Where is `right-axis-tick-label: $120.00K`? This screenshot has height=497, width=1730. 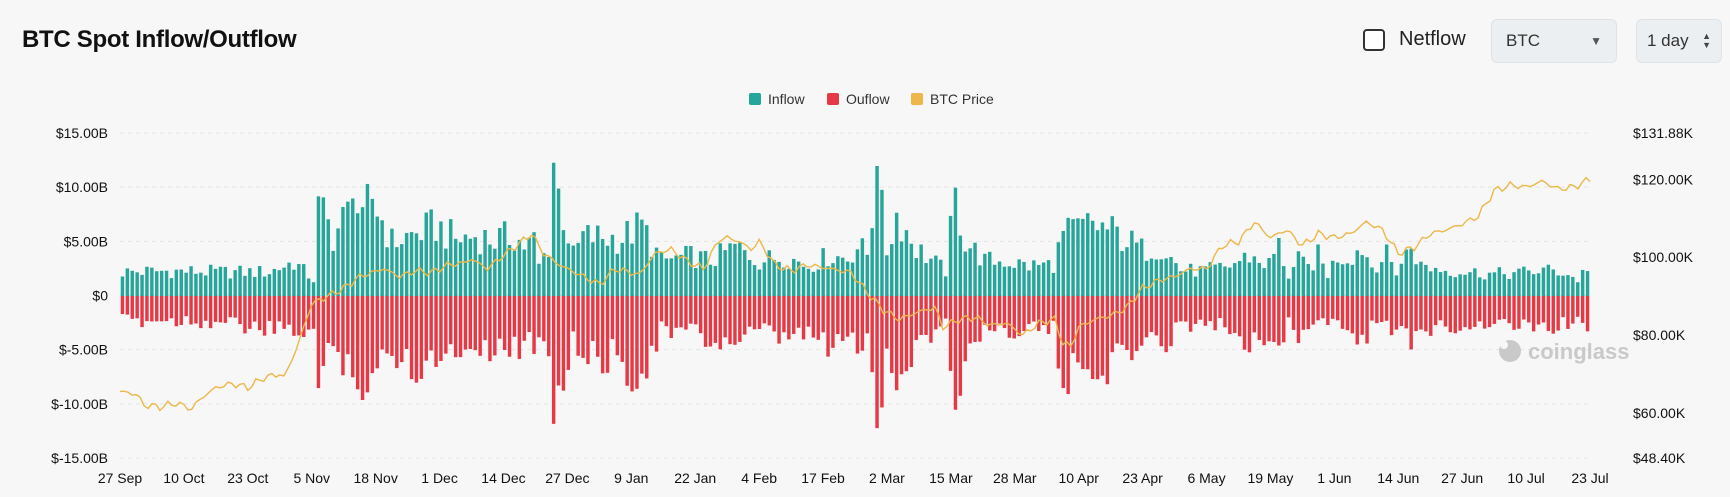
right-axis-tick-label: $120.00K is located at coordinates (1663, 179).